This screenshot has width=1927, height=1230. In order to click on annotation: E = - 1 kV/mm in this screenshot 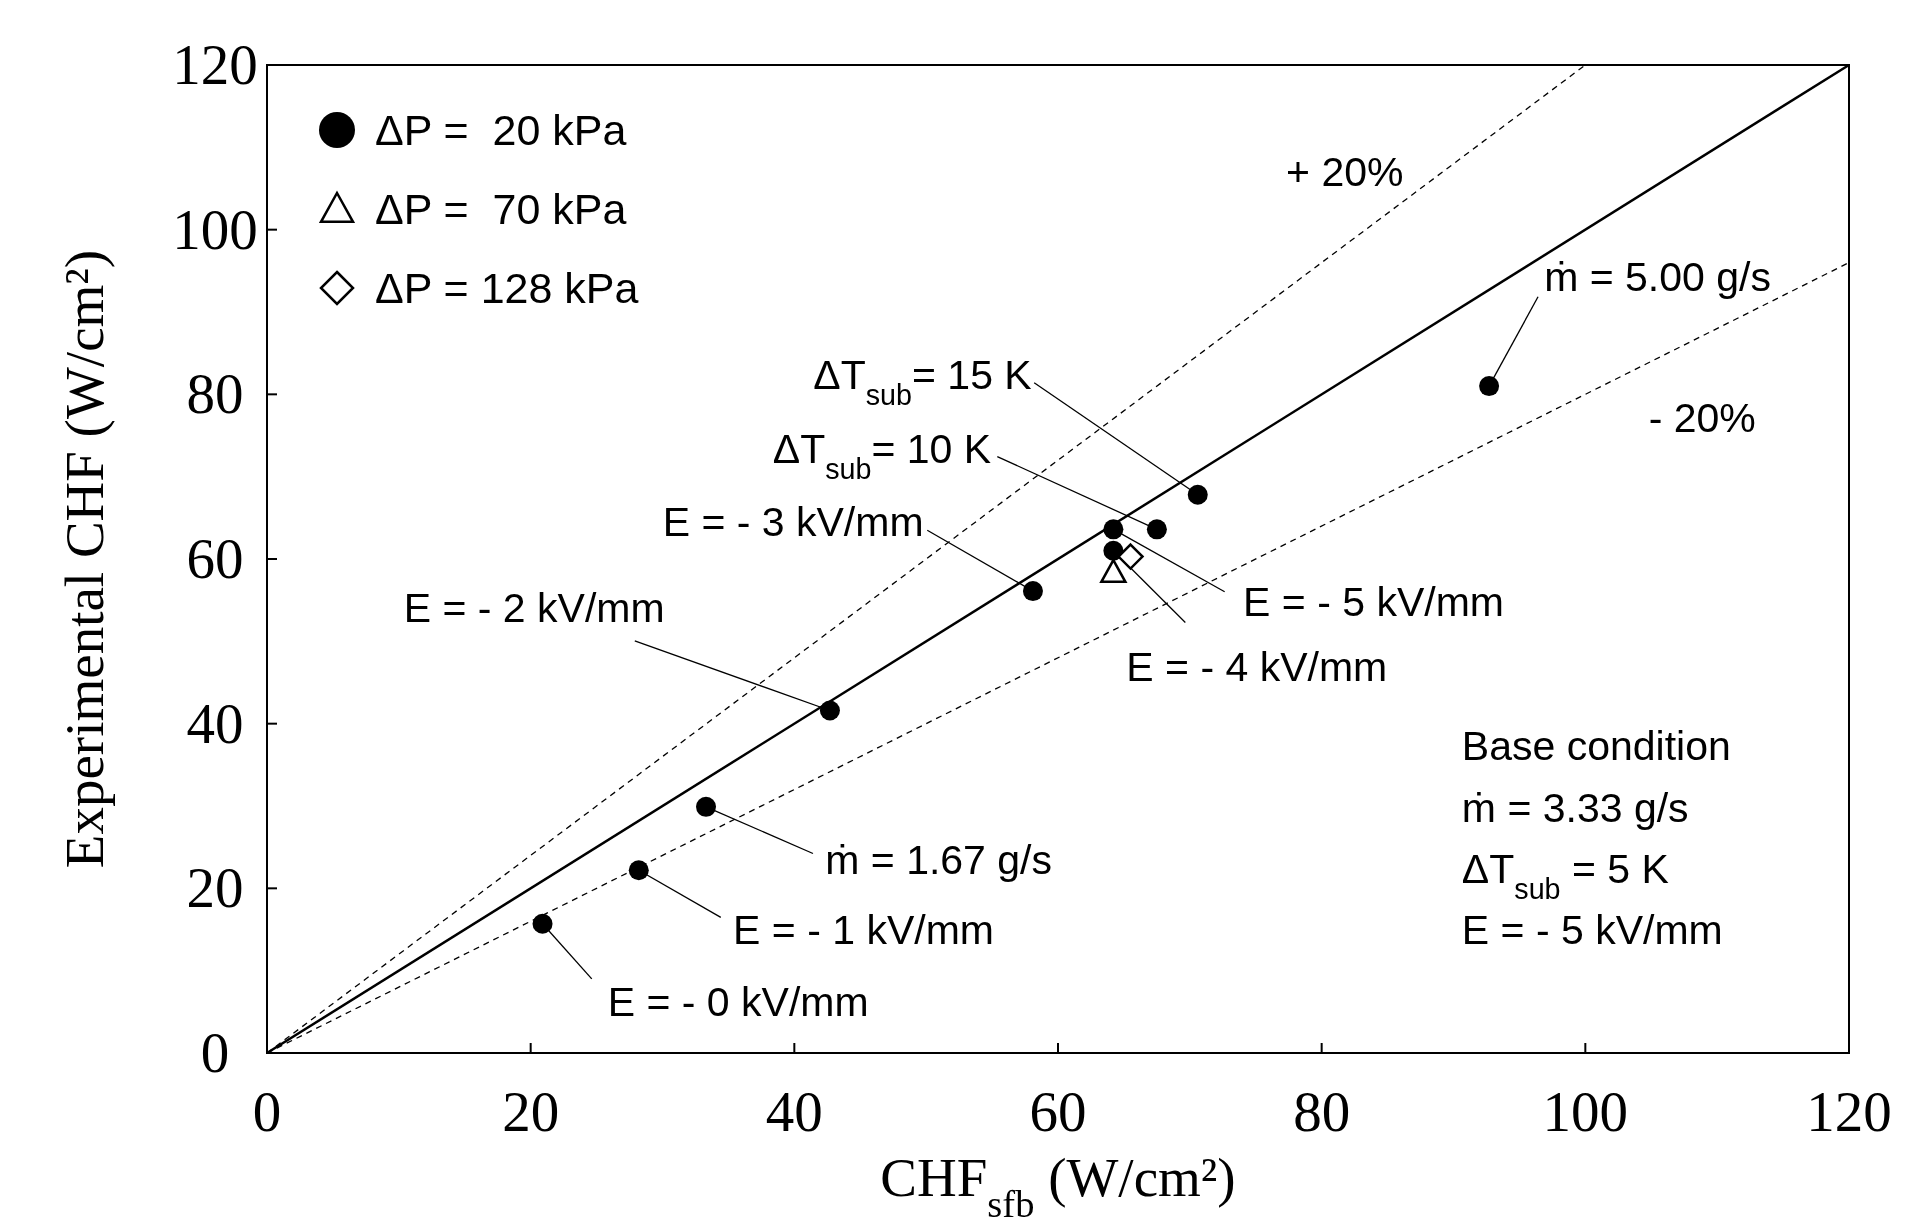, I will do `click(863, 930)`.